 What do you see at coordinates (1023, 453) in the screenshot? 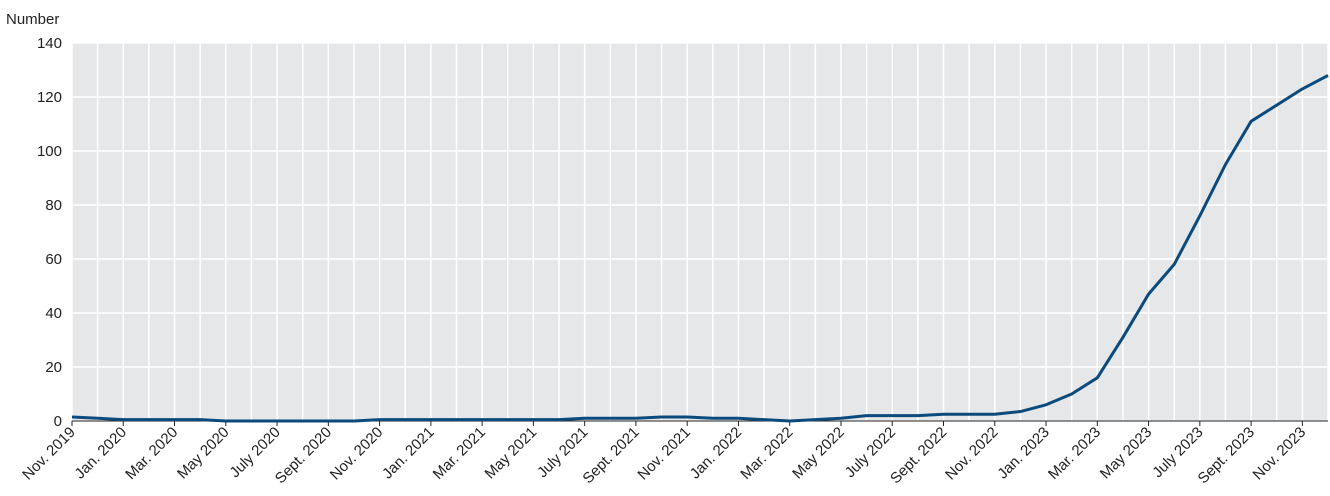
I see `x-tick-label: Jan. 2023` at bounding box center [1023, 453].